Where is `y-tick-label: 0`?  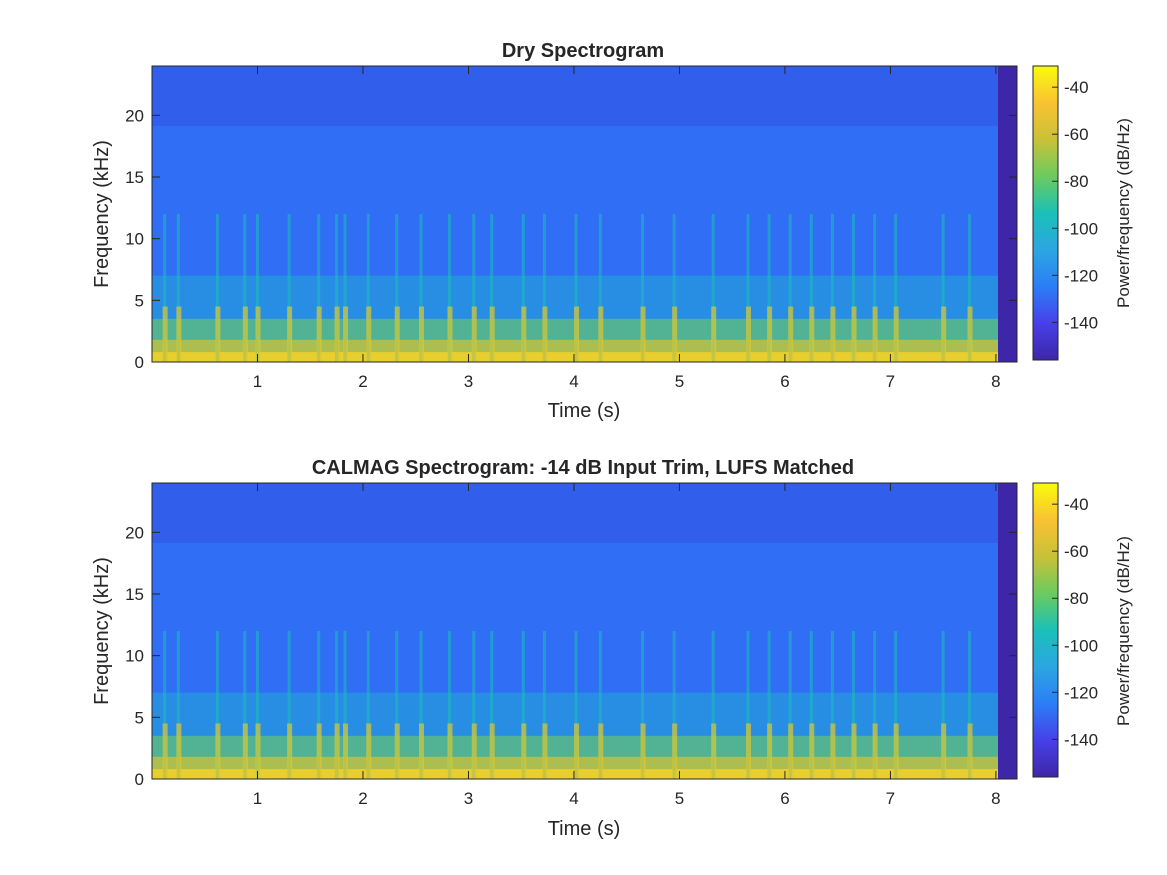
y-tick-label: 0 is located at coordinates (139, 779).